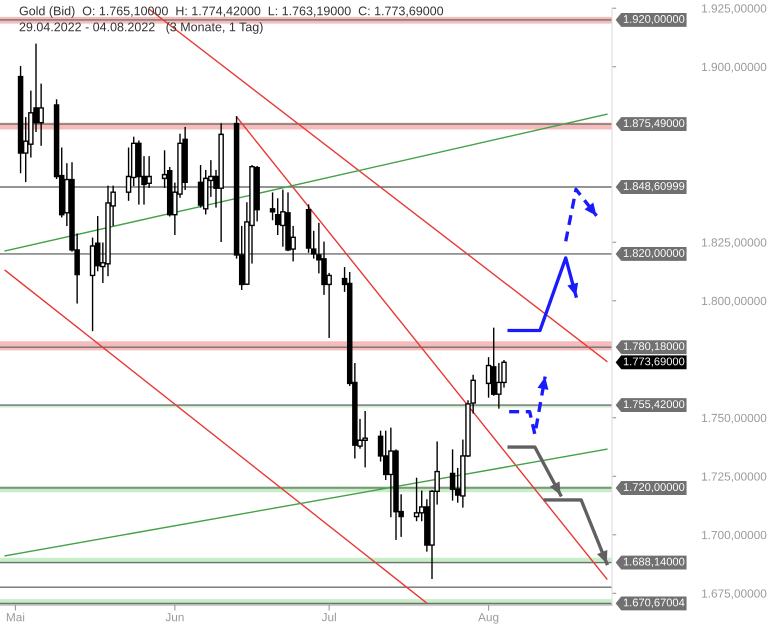  I want to click on y-tick-label: 1.675,00000, so click(734, 594).